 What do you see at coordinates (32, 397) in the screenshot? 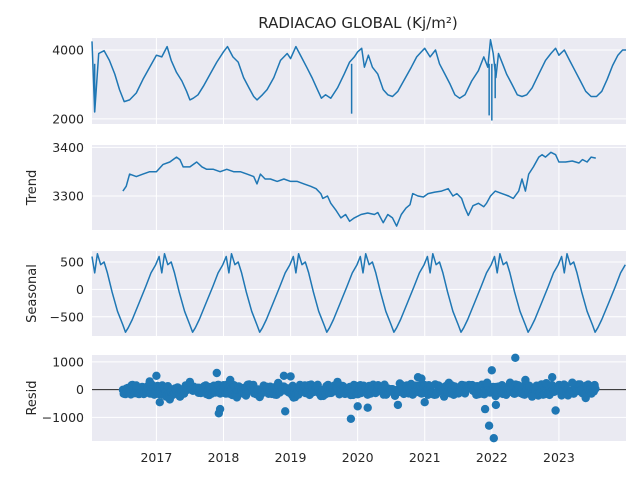
I see `resid-axis-label: Resid` at bounding box center [32, 397].